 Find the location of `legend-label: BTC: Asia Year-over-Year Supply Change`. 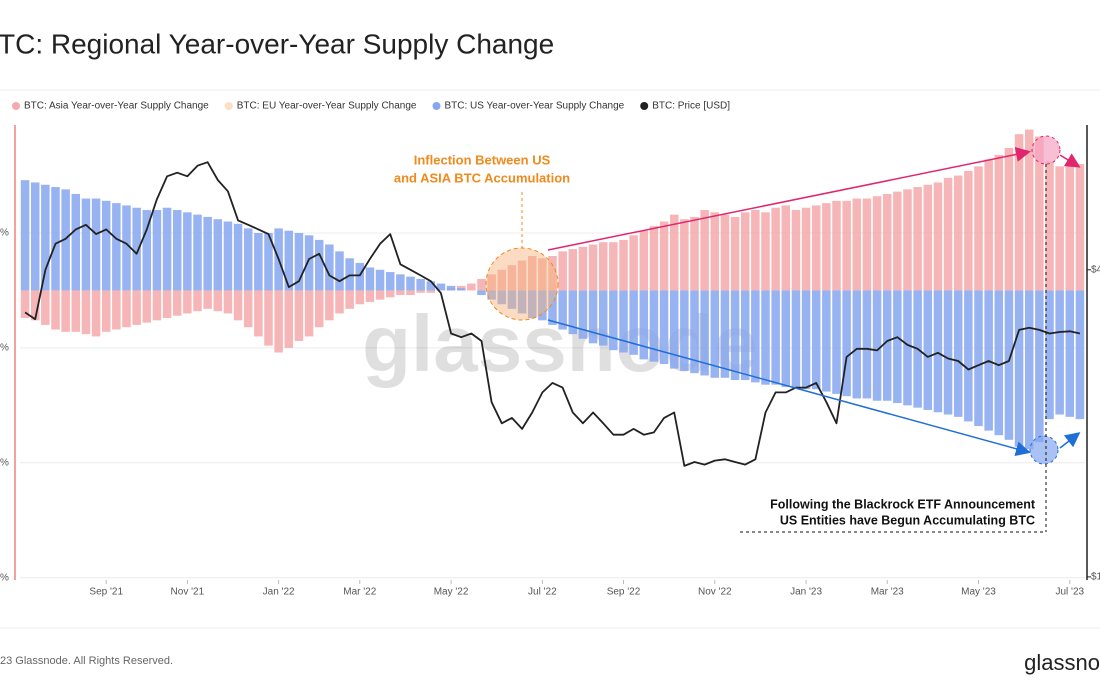

legend-label: BTC: Asia Year-over-Year Supply Change is located at coordinates (116, 106).